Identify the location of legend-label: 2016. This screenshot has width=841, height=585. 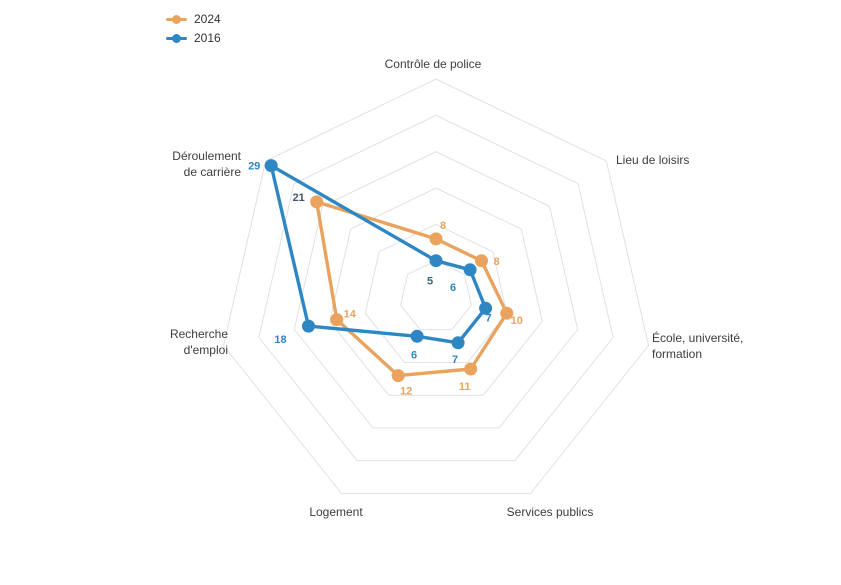
(207, 38).